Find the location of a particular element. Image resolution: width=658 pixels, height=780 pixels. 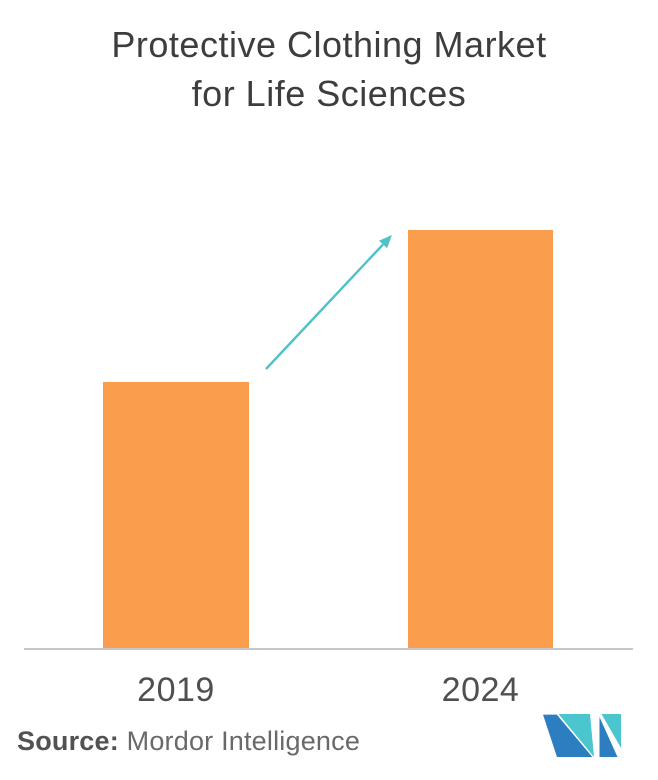

x-tick-2024: 2024 is located at coordinates (480, 690).